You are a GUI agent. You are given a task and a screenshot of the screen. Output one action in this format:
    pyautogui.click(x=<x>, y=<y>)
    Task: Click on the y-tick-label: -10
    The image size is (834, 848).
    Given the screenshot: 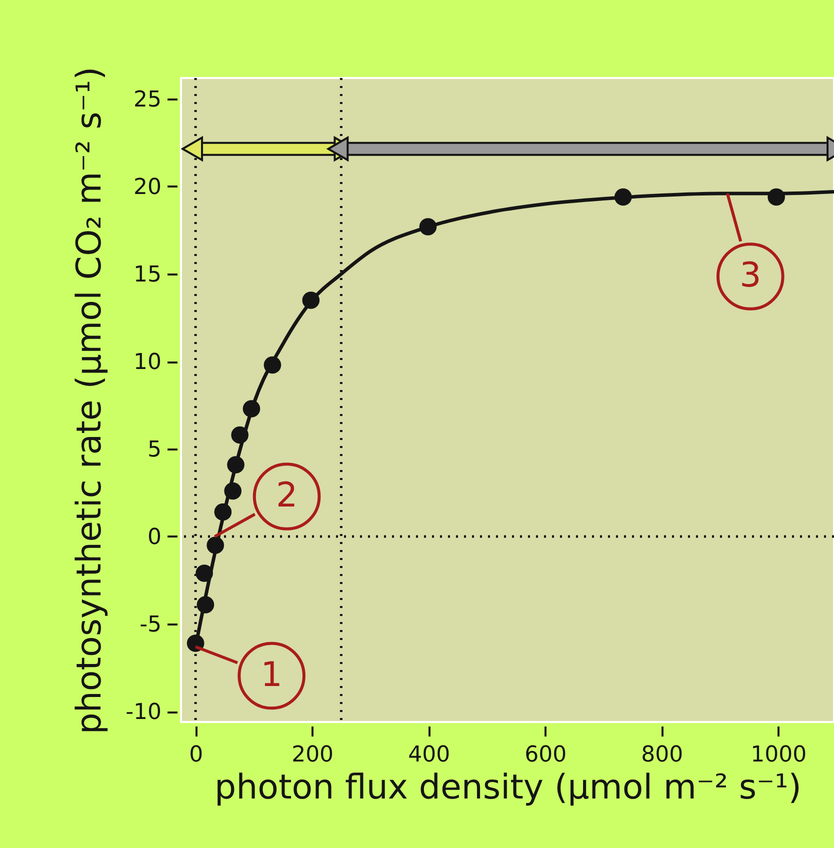 What is the action you would take?
    pyautogui.click(x=144, y=712)
    